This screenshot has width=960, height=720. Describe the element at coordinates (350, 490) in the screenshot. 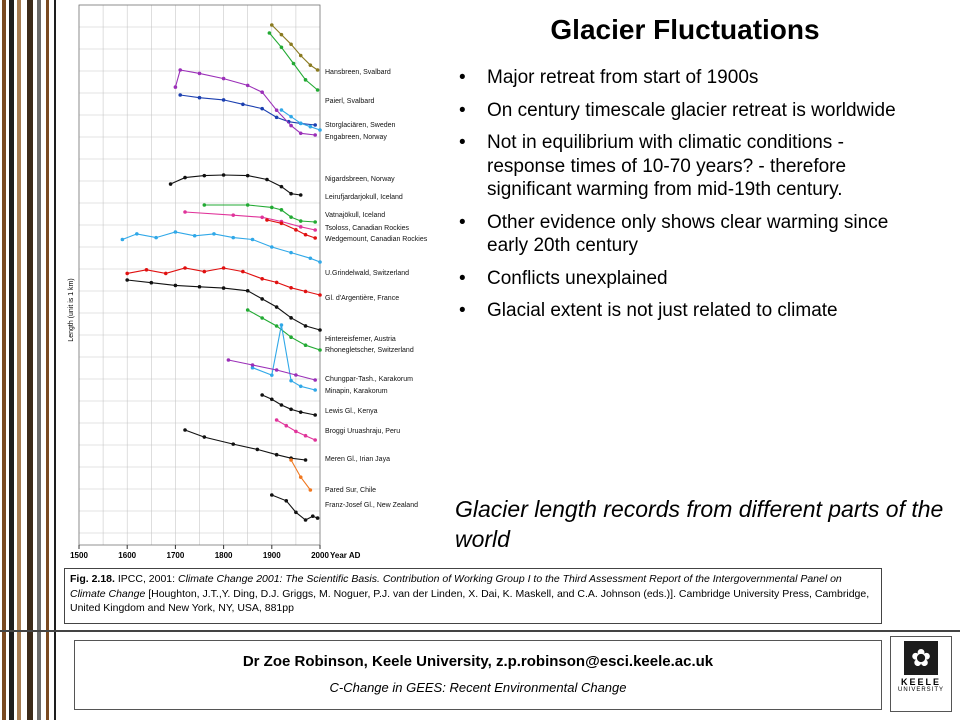

I see `series-label: Pared Sur, Chile` at that location.